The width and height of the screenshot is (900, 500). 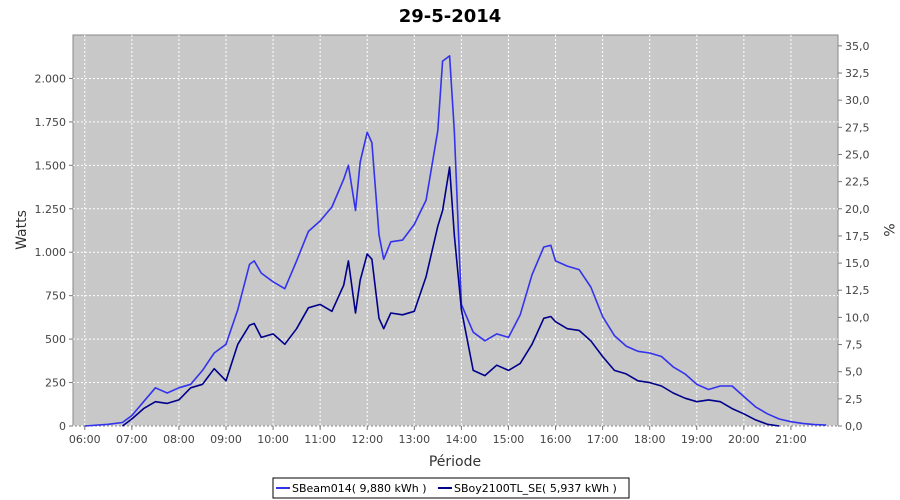 I want to click on y2-tick-label: 5,0, so click(x=854, y=372).